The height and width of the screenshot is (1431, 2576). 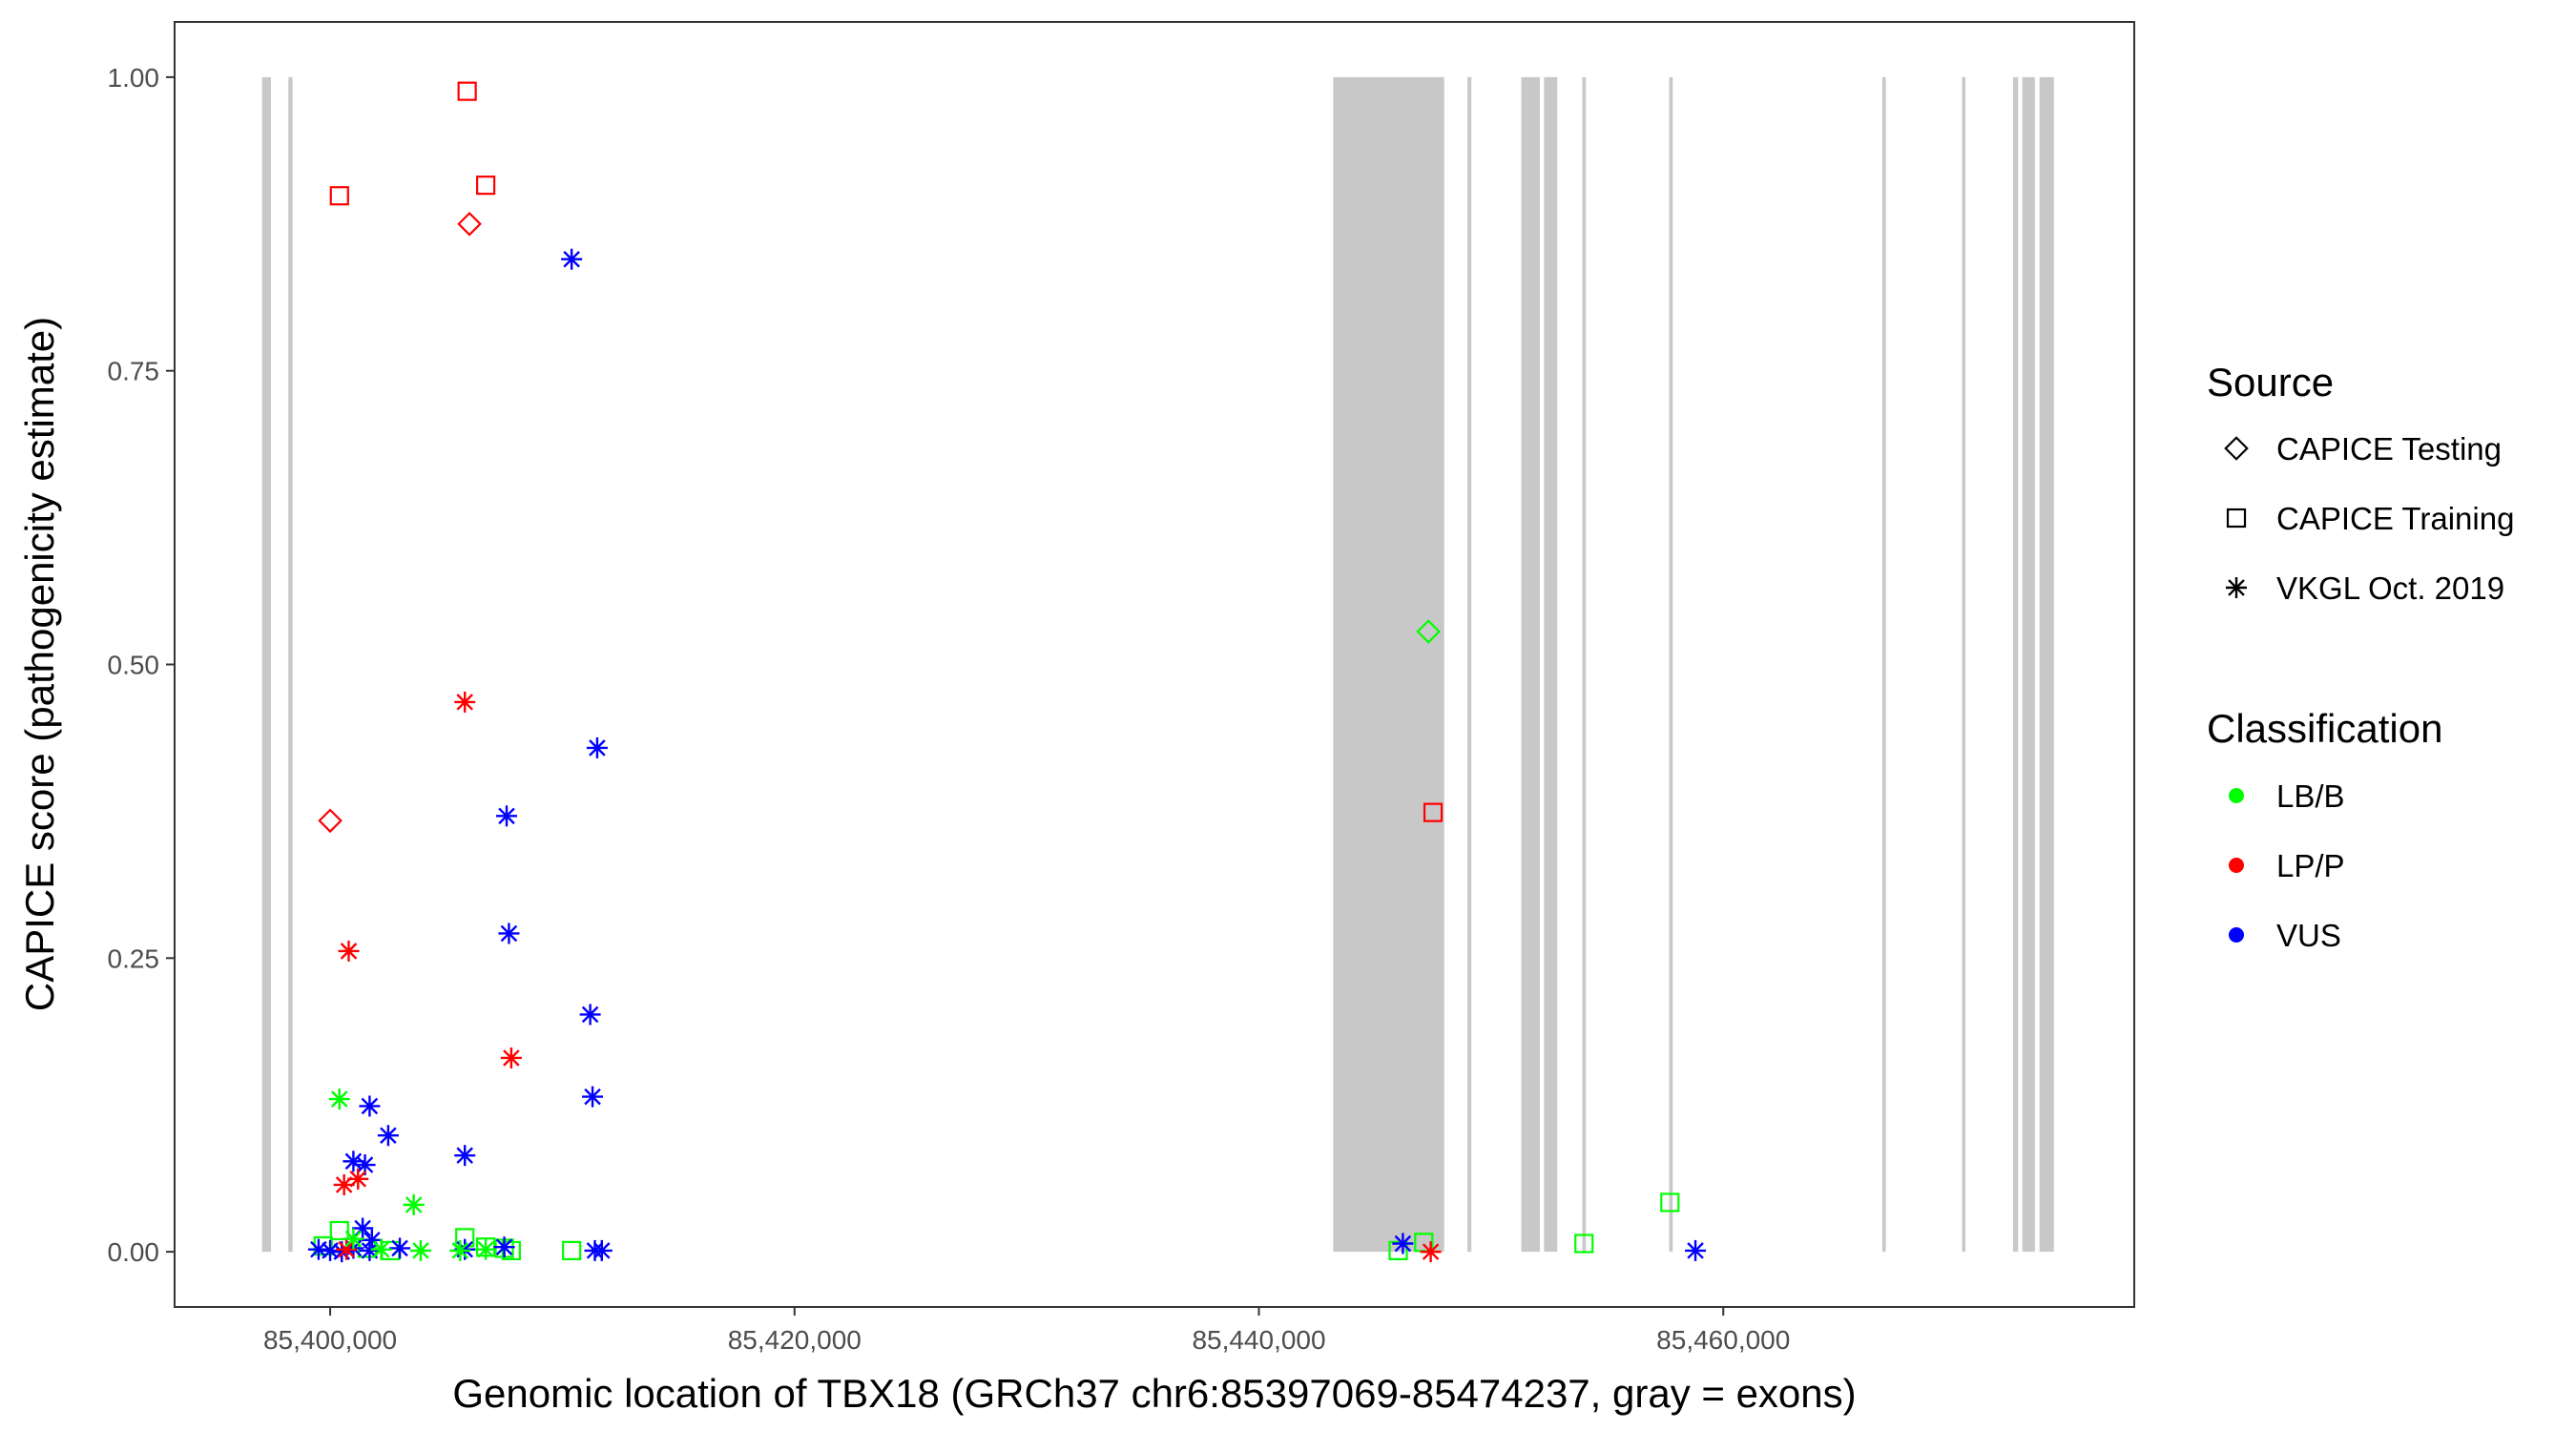 I want to click on x-tick-label: 85,440,000, so click(x=1258, y=1340).